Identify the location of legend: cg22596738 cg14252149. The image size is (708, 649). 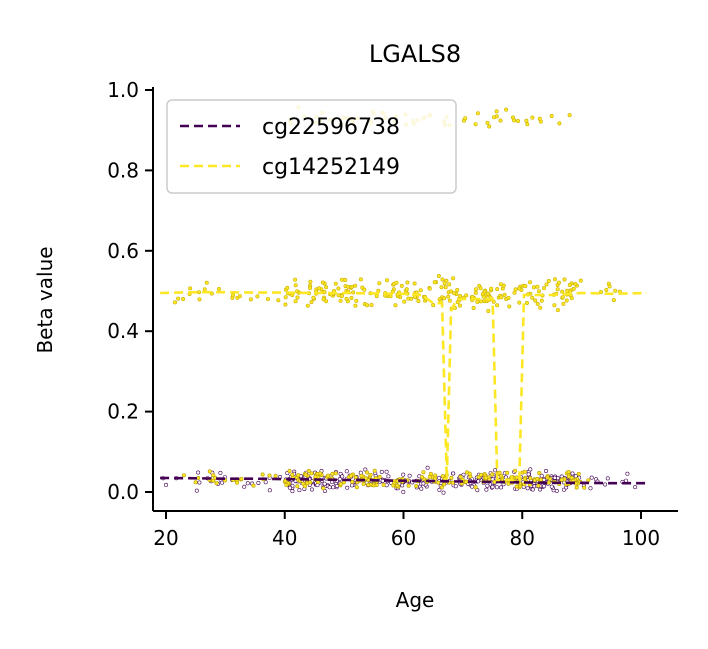
(311, 146).